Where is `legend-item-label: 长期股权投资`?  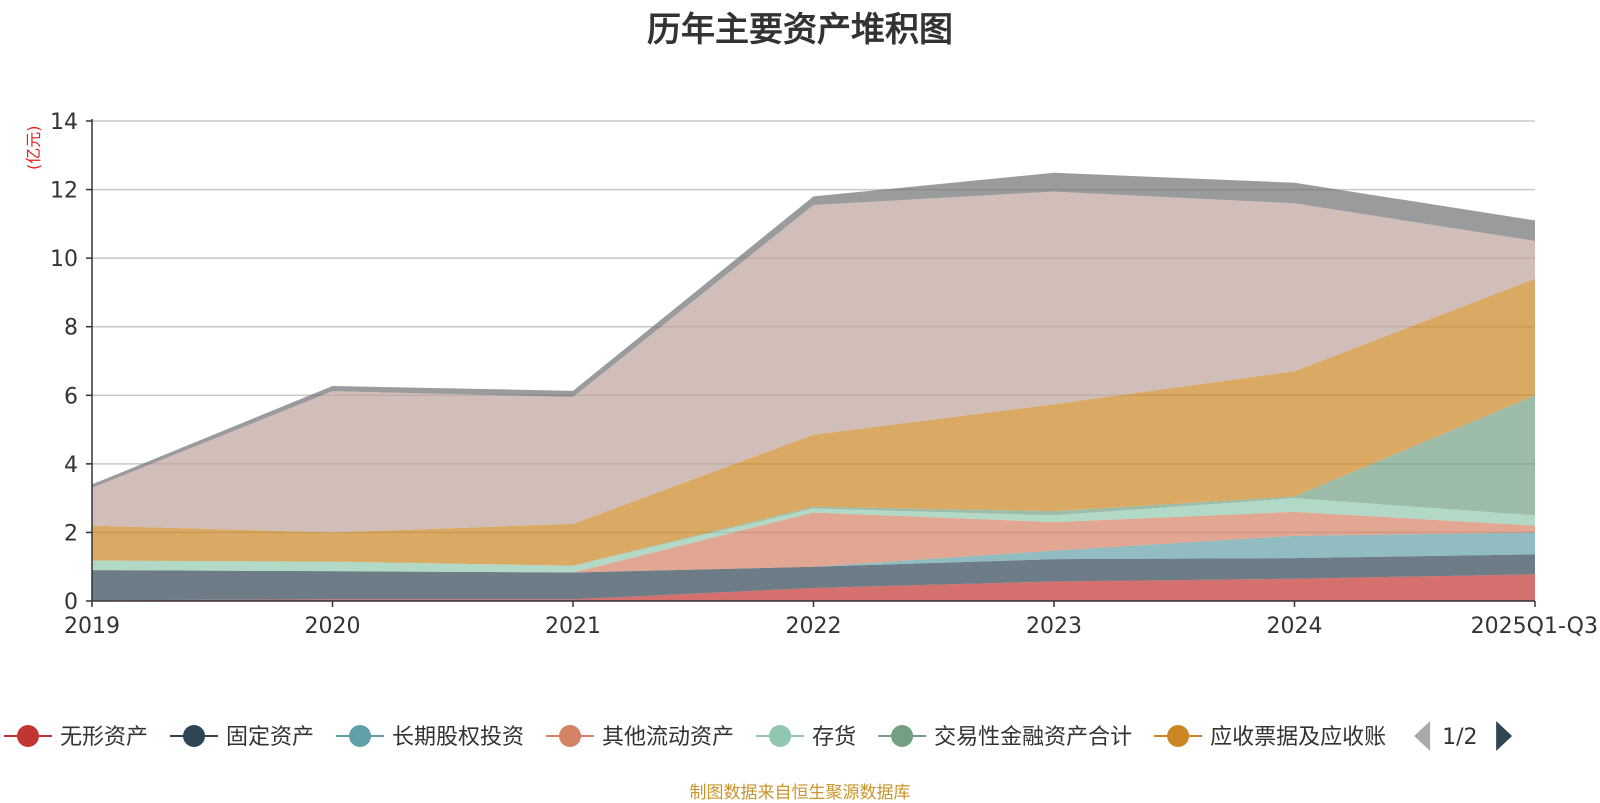
legend-item-label: 长期股权投资 is located at coordinates (458, 737).